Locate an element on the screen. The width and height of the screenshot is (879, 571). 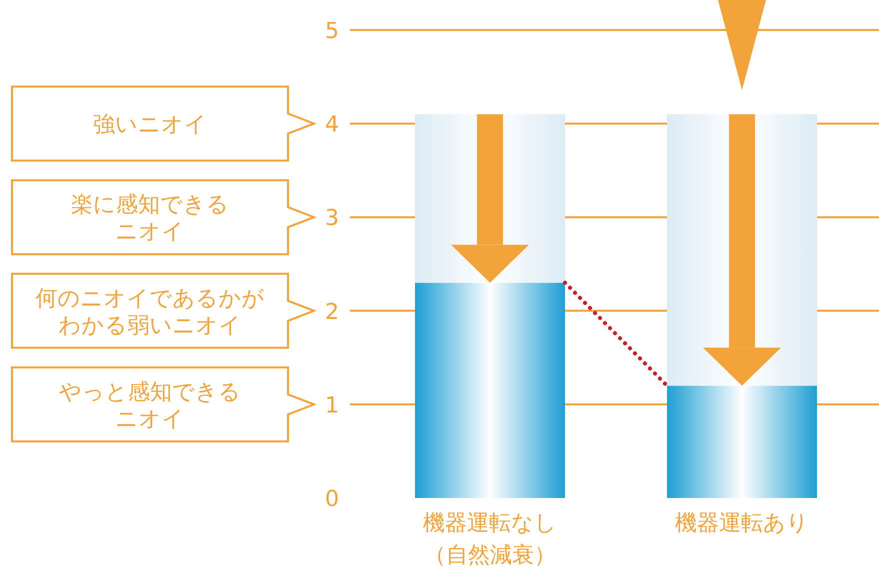
y-tick-label: 1 is located at coordinates (332, 405).